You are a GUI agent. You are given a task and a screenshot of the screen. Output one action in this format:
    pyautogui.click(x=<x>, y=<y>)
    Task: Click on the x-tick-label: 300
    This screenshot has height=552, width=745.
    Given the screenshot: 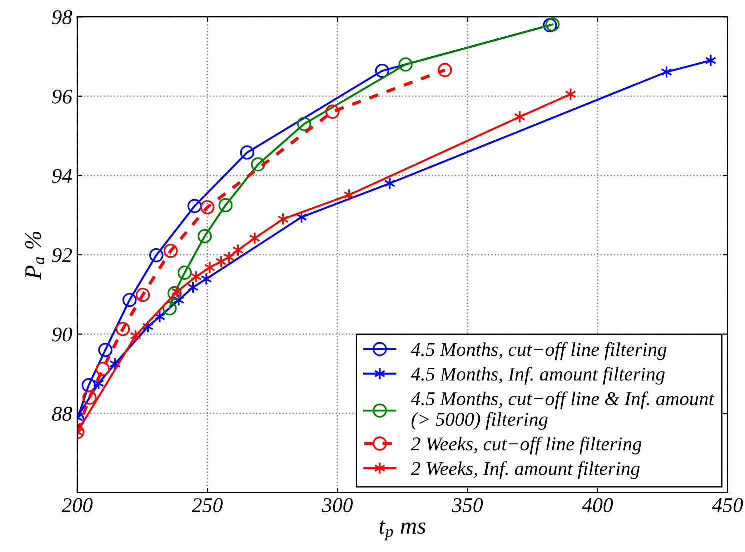 What is the action you would take?
    pyautogui.click(x=337, y=505)
    